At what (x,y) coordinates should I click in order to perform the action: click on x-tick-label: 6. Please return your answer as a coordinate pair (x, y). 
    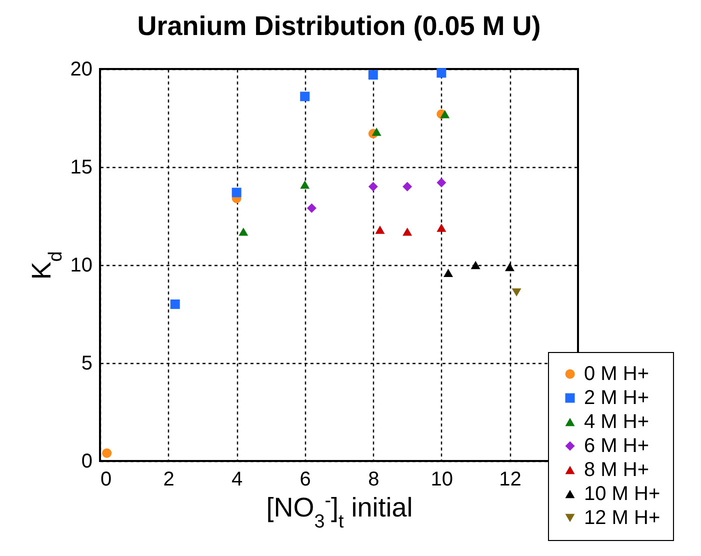
    Looking at the image, I should click on (305, 479).